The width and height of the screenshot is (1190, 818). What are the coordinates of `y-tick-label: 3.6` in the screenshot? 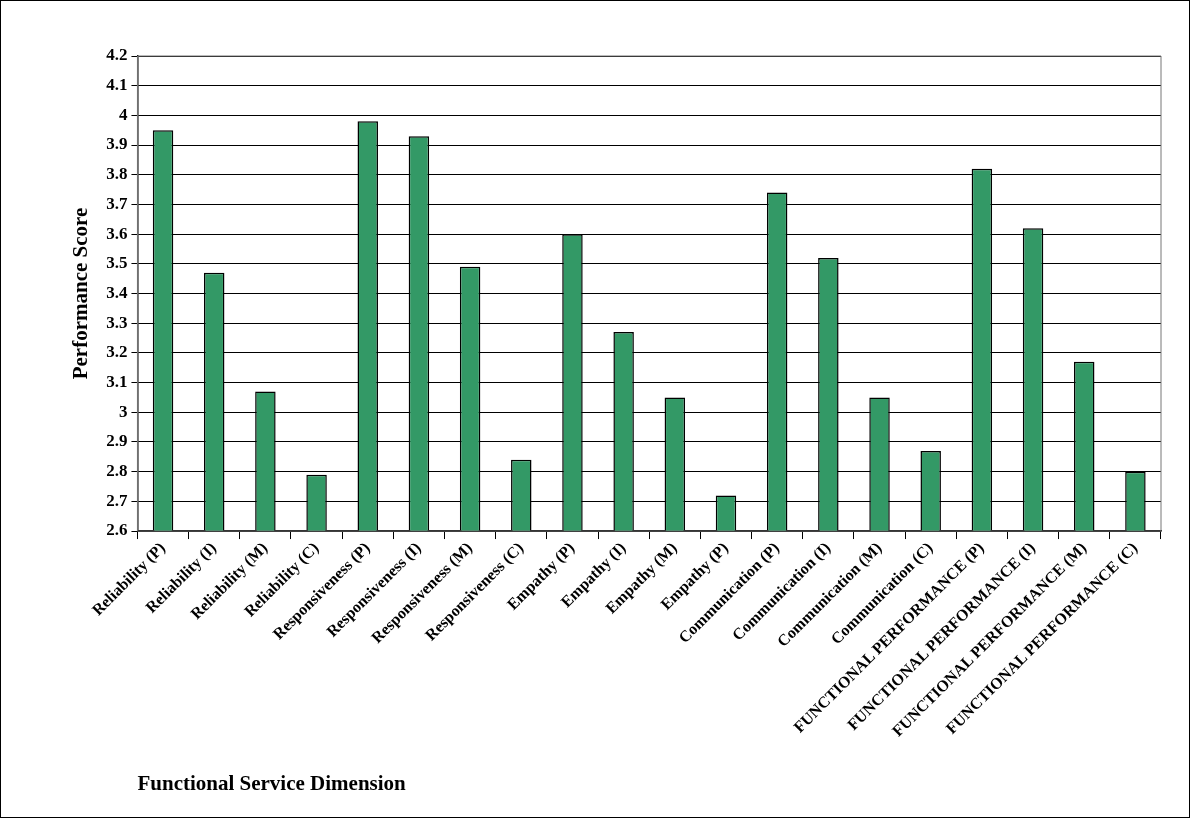 It's located at (117, 233).